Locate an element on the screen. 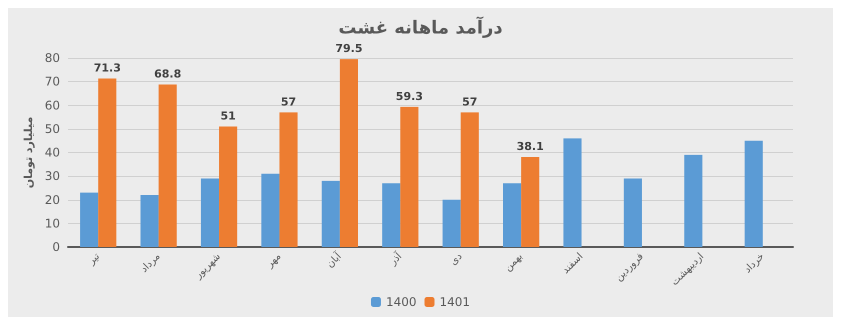 Image resolution: width=841 pixels, height=325 pixels. x-tick-label: تیر is located at coordinates (94, 259).